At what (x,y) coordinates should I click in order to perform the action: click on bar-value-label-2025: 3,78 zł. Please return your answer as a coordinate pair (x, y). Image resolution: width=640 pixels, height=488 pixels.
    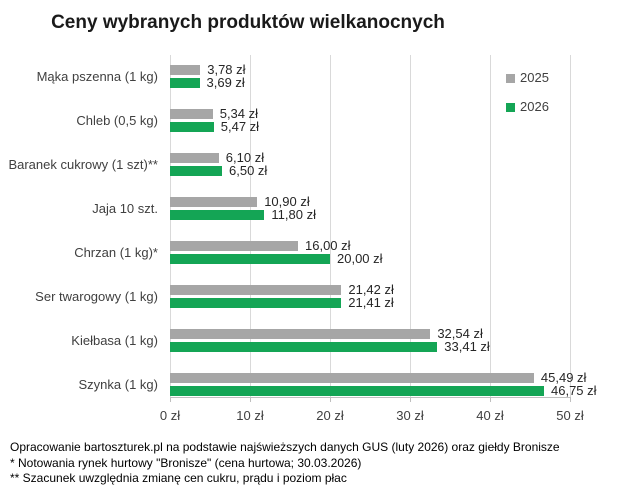
    Looking at the image, I should click on (226, 69).